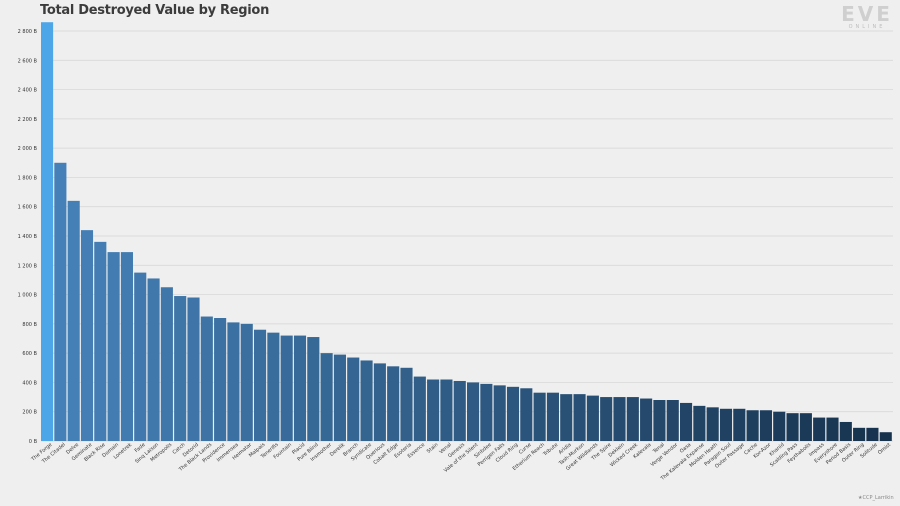  I want to click on y-tick-label: 600 B, so click(29, 354).